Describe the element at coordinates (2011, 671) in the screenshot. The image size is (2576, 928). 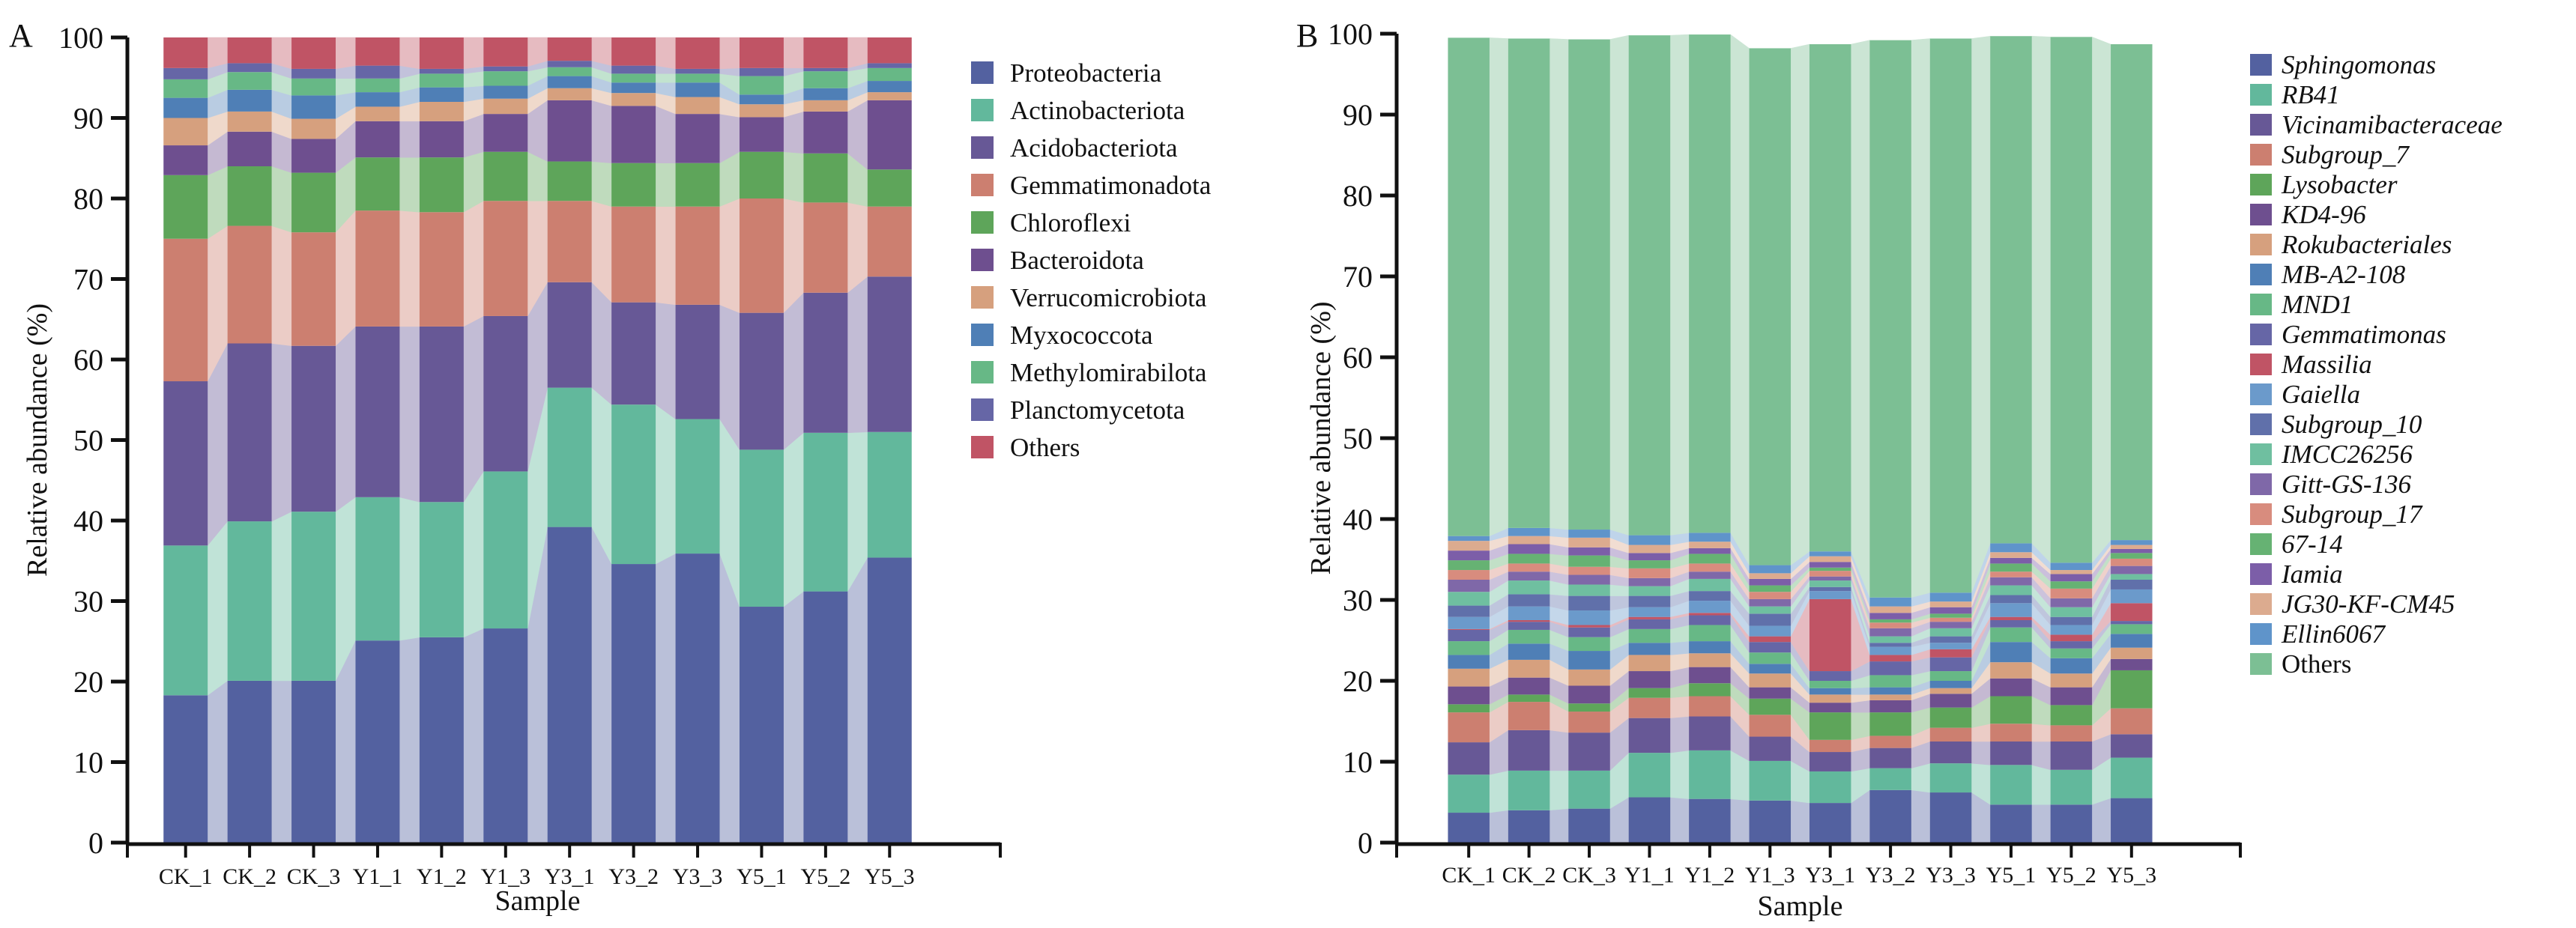
I see `bar-segment-rokubacteriales` at that location.